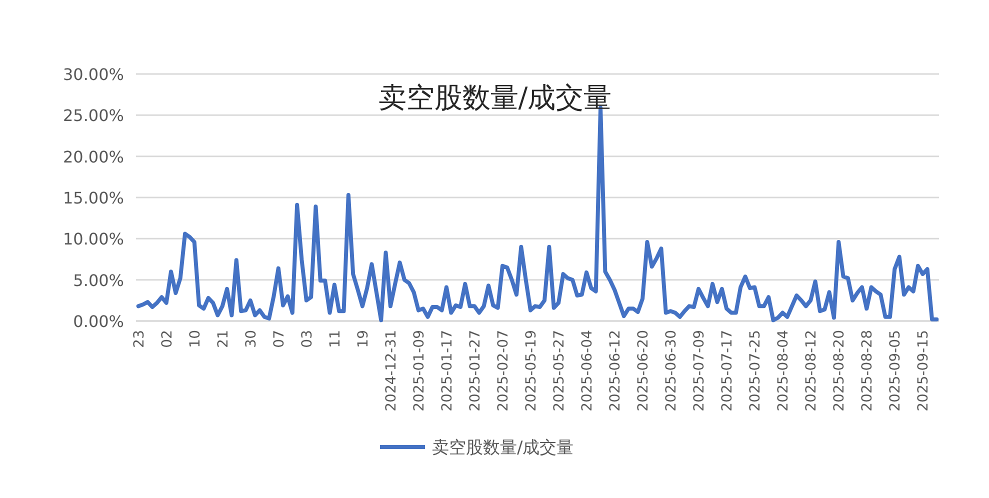 This screenshot has width=989, height=498. Describe the element at coordinates (503, 448) in the screenshot. I see `legend-label: 卖空股数量/成交量` at that location.